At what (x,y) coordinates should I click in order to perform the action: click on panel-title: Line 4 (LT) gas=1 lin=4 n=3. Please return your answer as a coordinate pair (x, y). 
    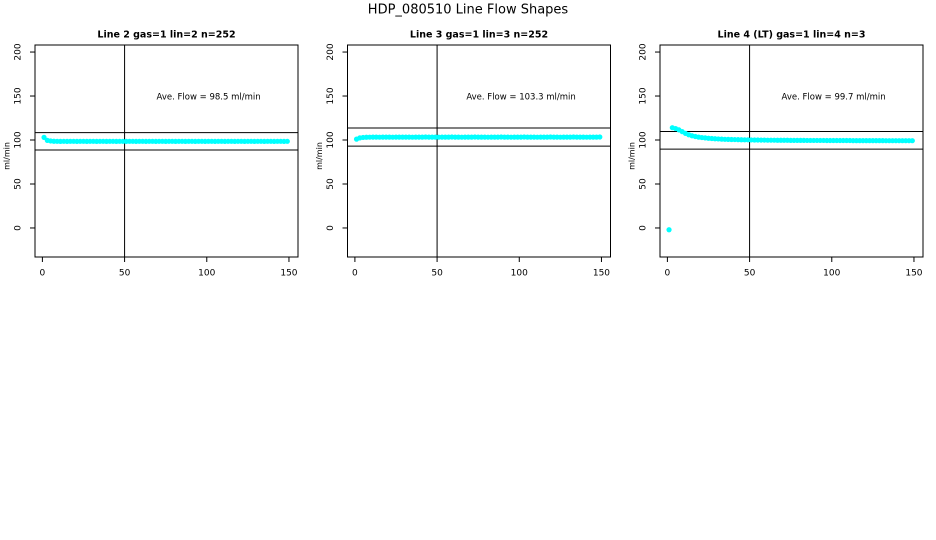
    Looking at the image, I should click on (792, 35).